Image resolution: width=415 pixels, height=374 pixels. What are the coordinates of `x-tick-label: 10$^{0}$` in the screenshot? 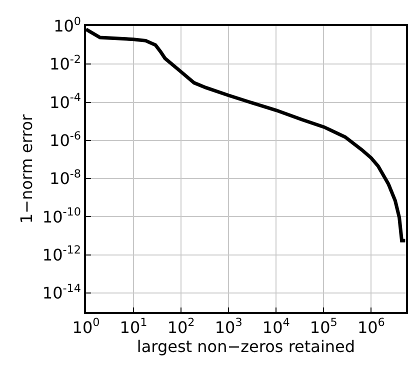 It's located at (86, 326).